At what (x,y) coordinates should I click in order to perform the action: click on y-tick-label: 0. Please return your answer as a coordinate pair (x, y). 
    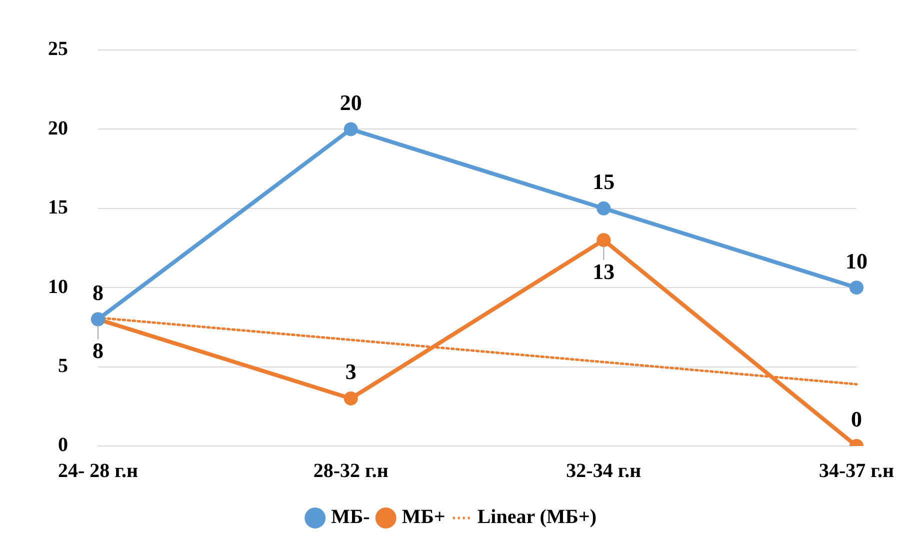
    Looking at the image, I should click on (63, 445).